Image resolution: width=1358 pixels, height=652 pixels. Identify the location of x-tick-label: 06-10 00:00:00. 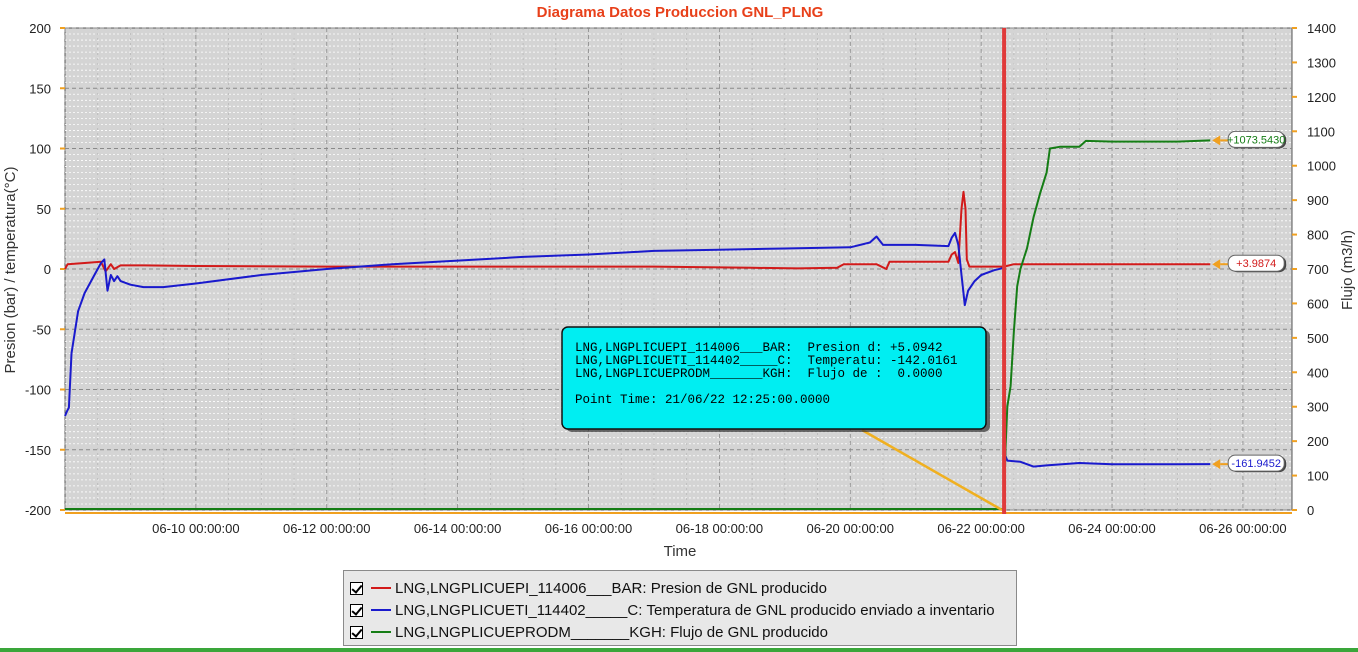
(195, 528).